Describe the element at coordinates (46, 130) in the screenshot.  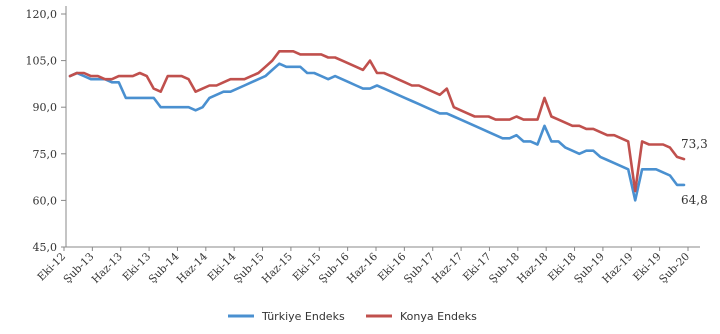
I see `y-axis: 45,0 60,0 75,0 90,0 105,0 120,0` at that location.